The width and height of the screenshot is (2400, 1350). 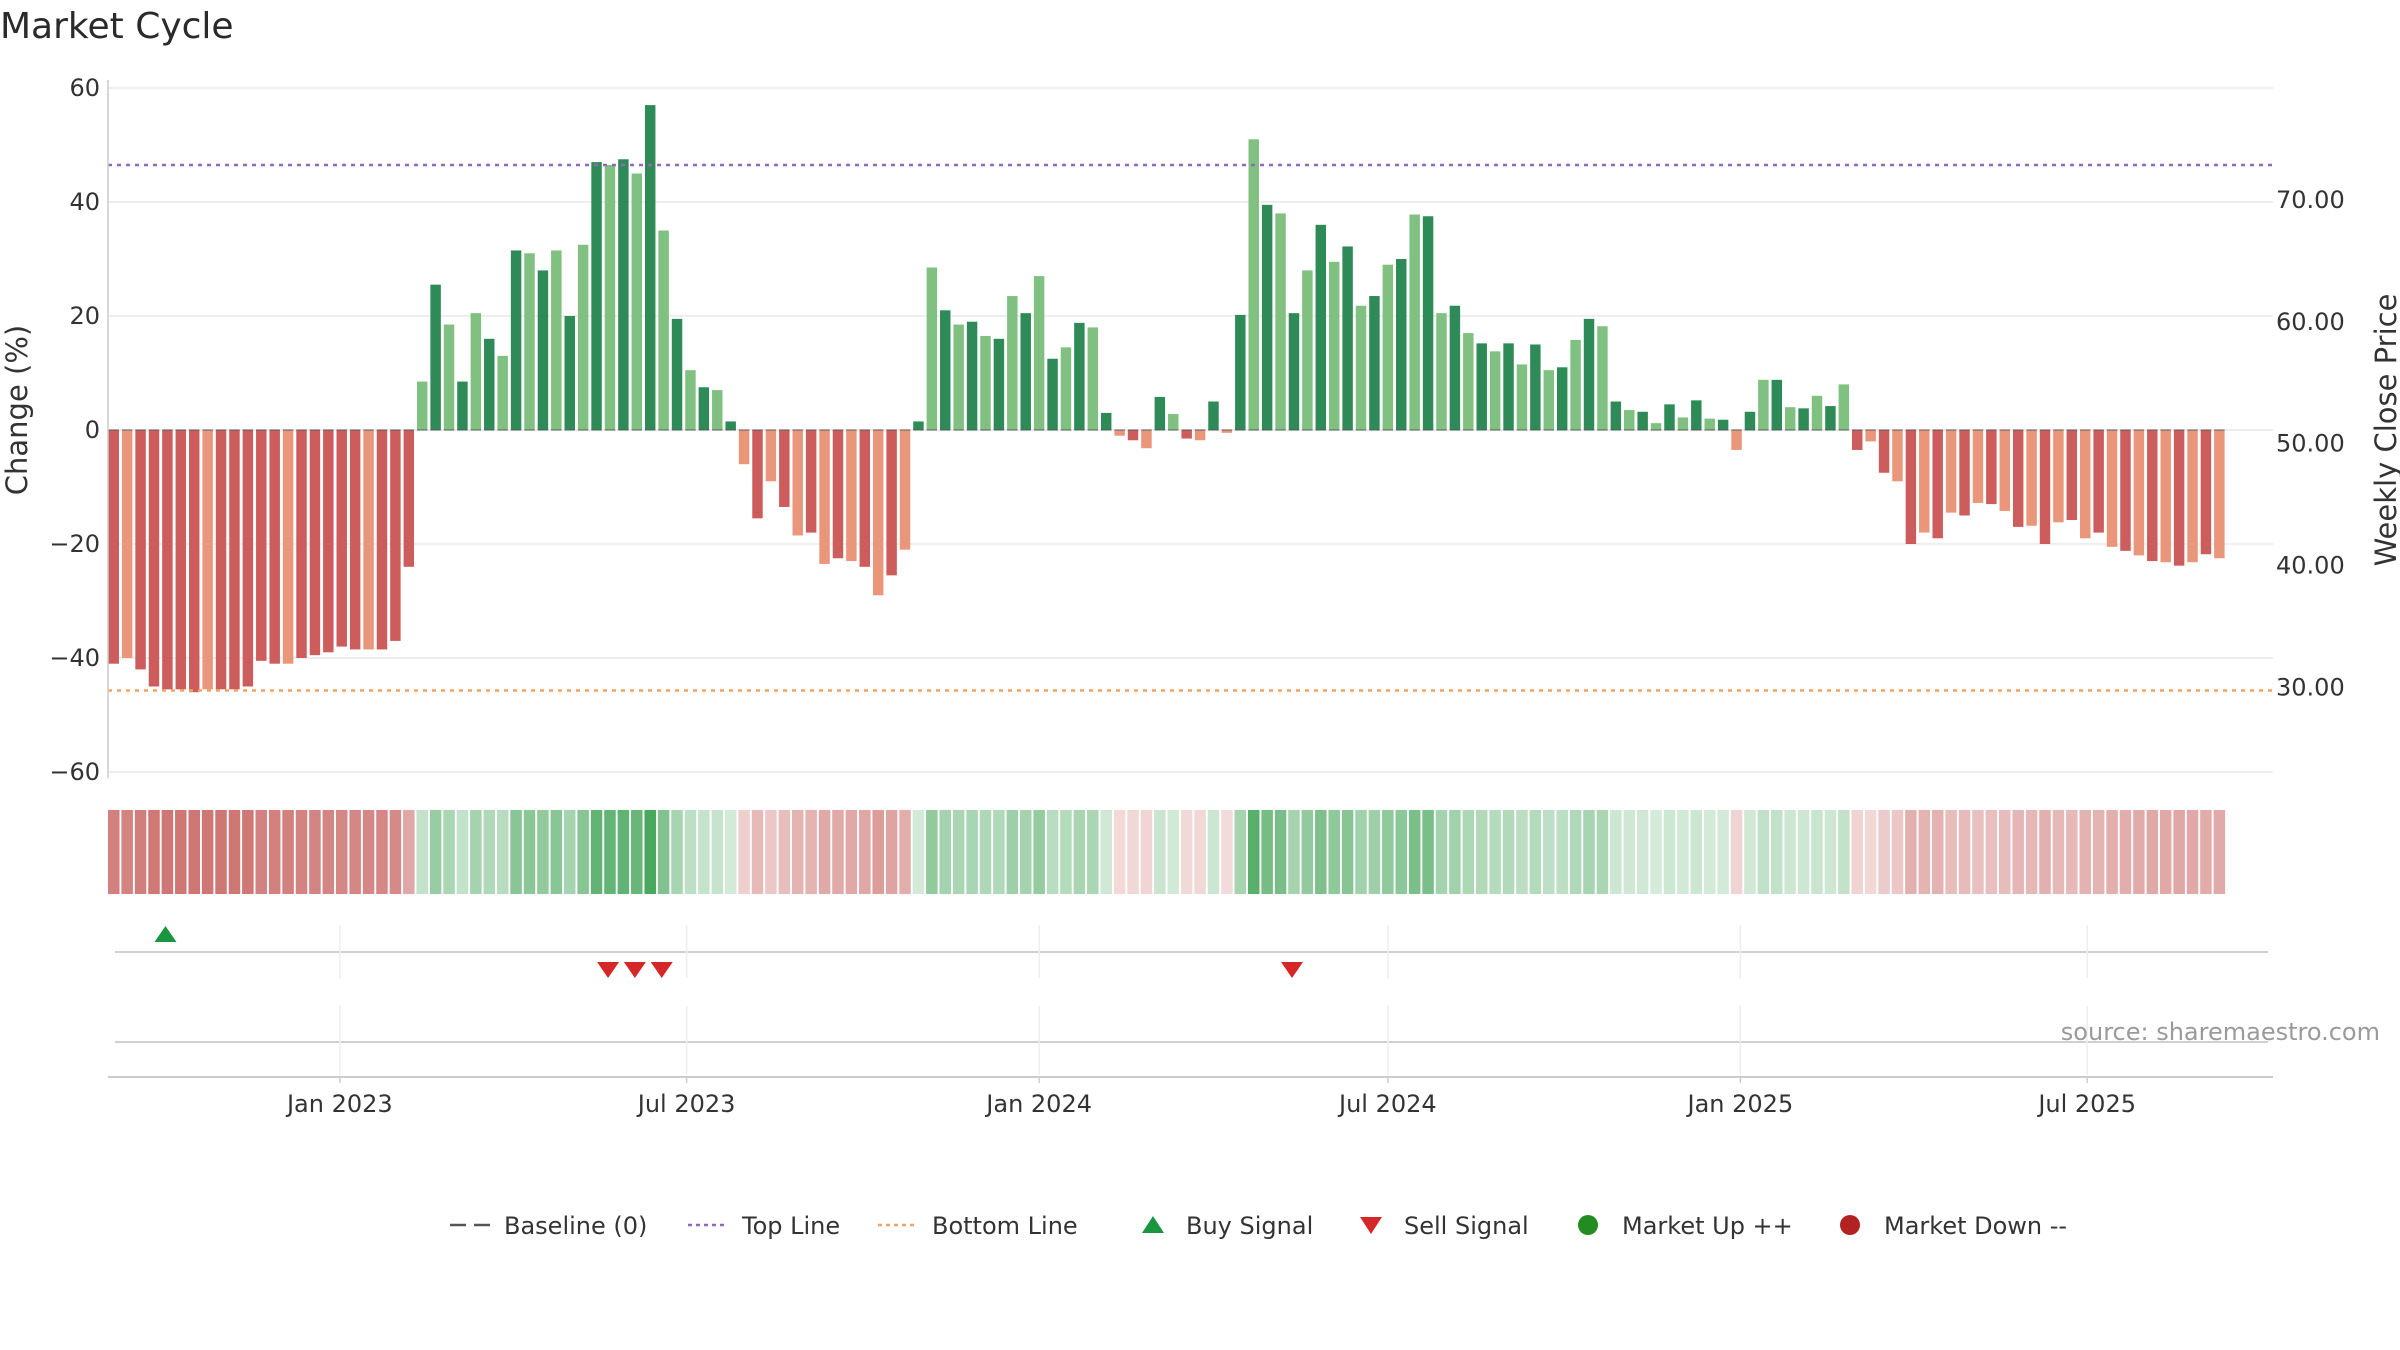 What do you see at coordinates (1005, 1226) in the screenshot?
I see `legend-label: Bottom Line` at bounding box center [1005, 1226].